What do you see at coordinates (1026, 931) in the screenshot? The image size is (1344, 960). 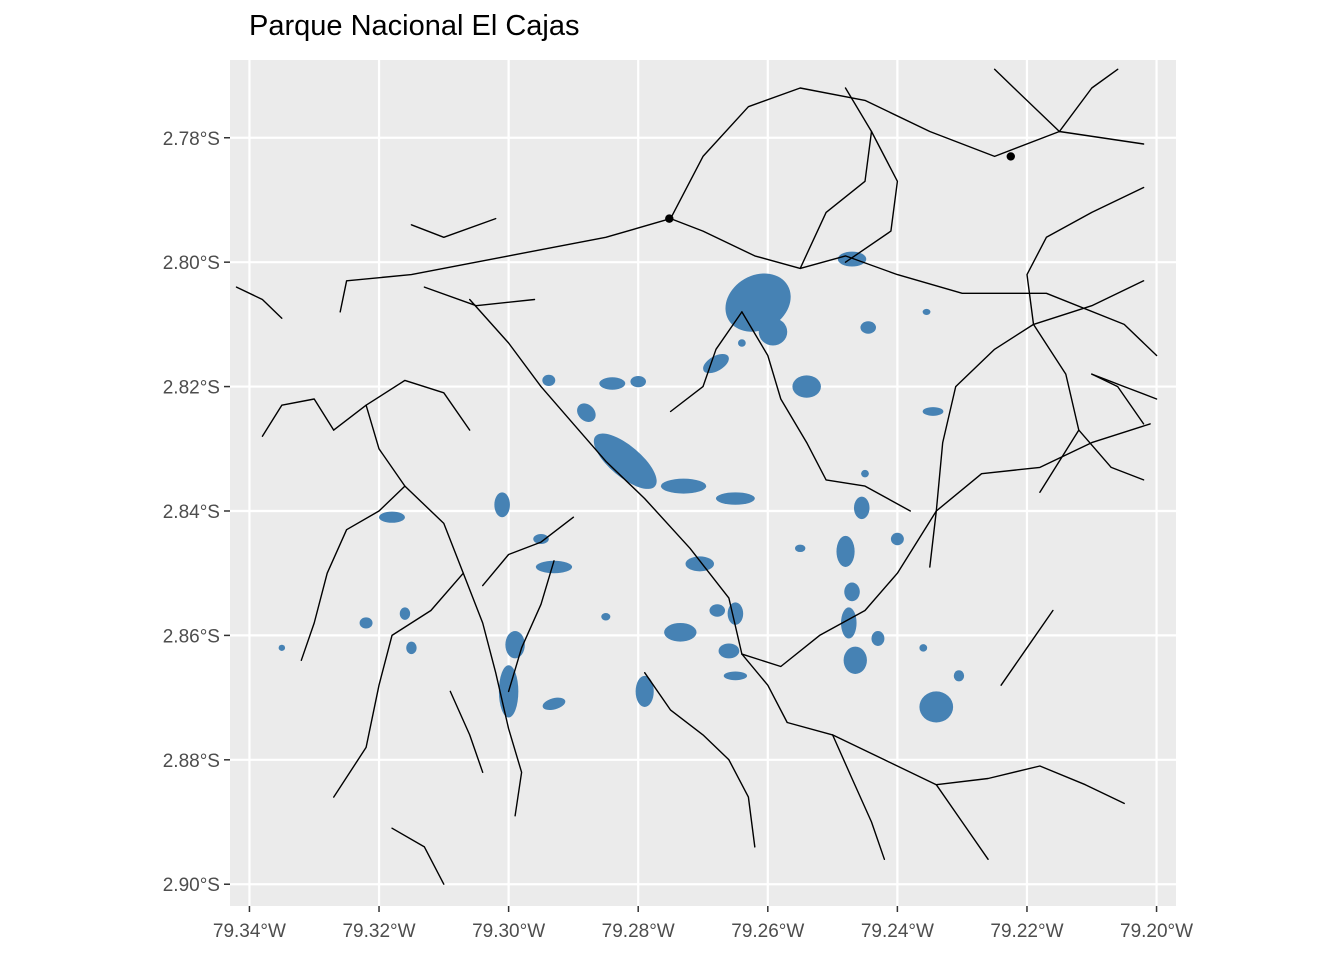 I see `x-tick-label: 79.22°W` at bounding box center [1026, 931].